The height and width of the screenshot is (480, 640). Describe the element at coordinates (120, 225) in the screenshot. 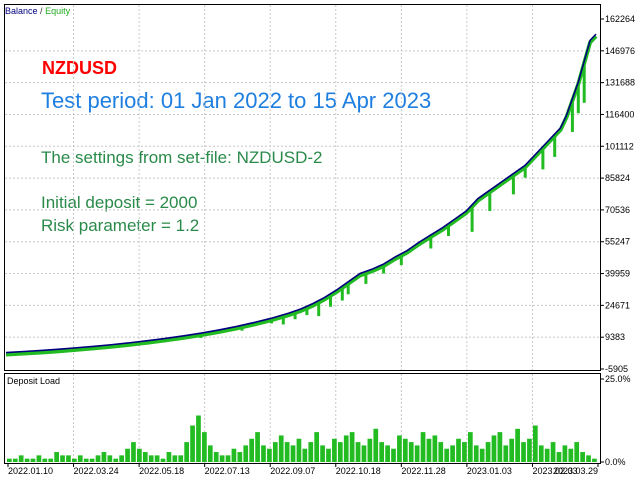

I see `risk-parameter-annotation: Risk parameter = 1.2` at that location.